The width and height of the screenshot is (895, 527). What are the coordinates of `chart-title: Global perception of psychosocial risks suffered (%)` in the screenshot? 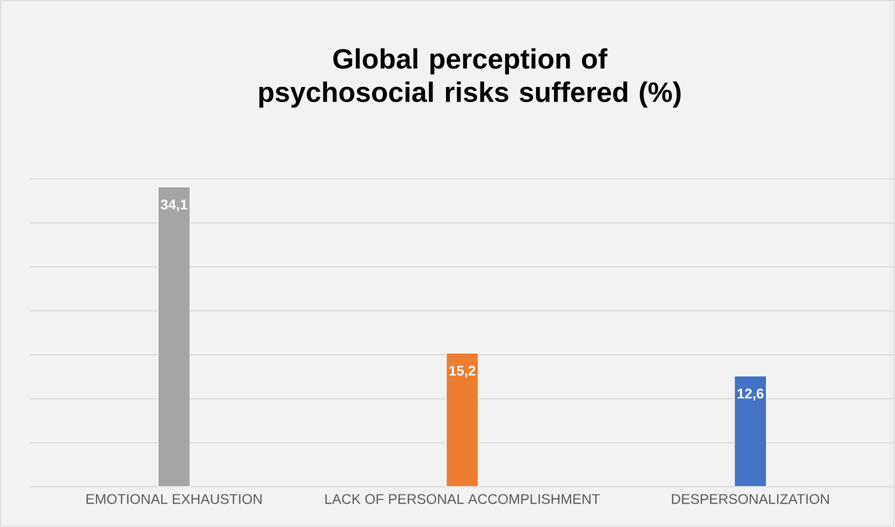 It's located at (470, 78).